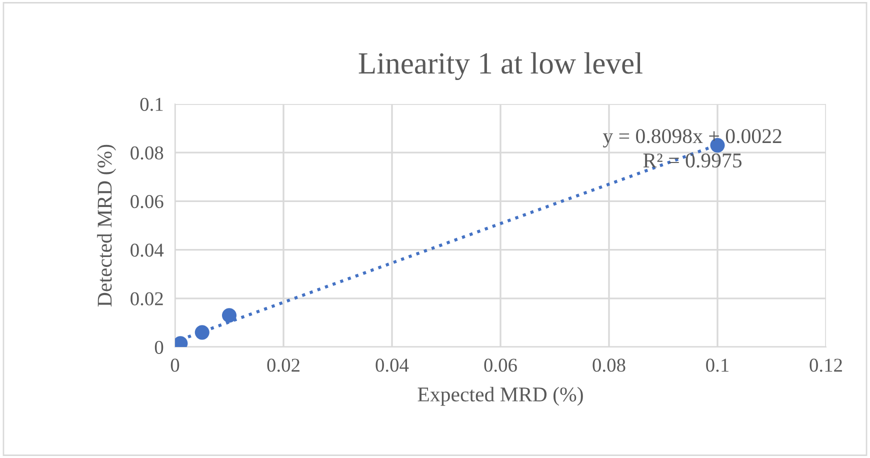 The height and width of the screenshot is (458, 870). Describe the element at coordinates (692, 138) in the screenshot. I see `annotation: y = 0.8098x + 0.0022` at that location.